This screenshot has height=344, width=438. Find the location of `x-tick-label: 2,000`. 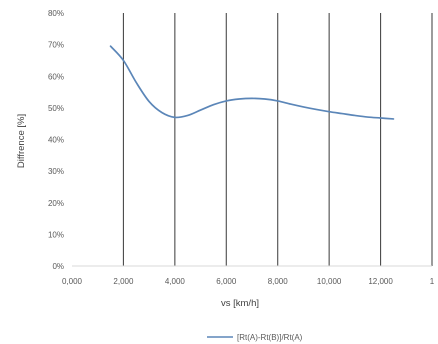

x-tick-label: 2,000 is located at coordinates (123, 281).